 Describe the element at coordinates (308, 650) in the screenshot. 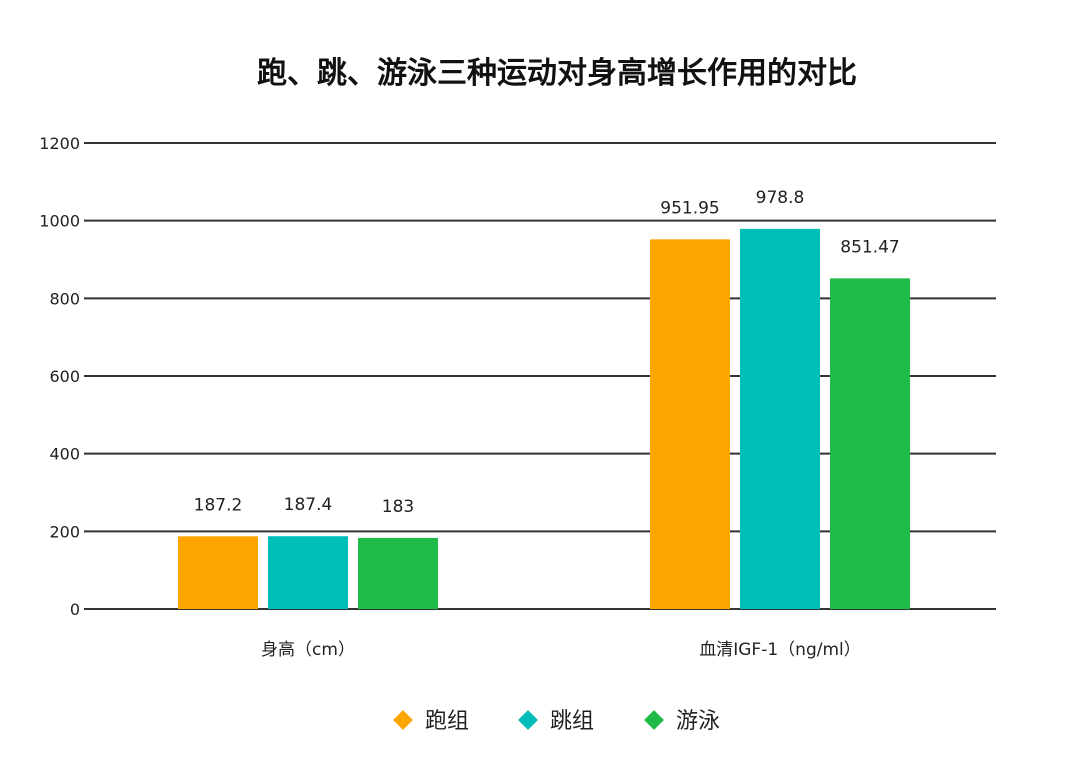

I see `x-category-label-1: 身高（cm）` at that location.